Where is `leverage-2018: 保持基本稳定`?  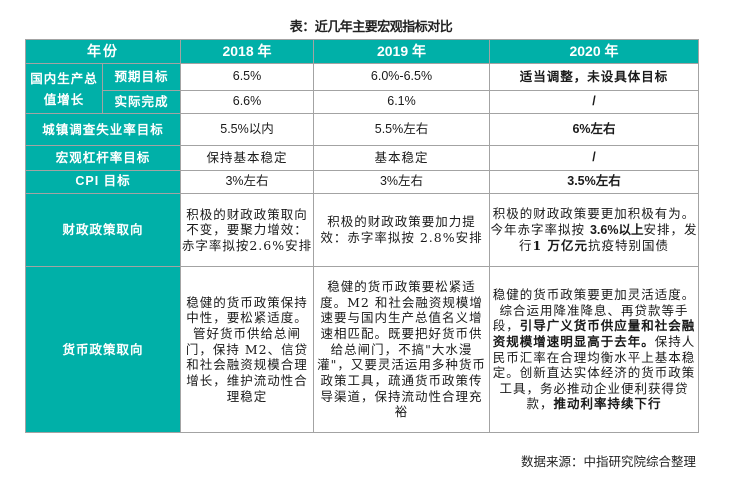
leverage-2018: 保持基本稳定 is located at coordinates (247, 158).